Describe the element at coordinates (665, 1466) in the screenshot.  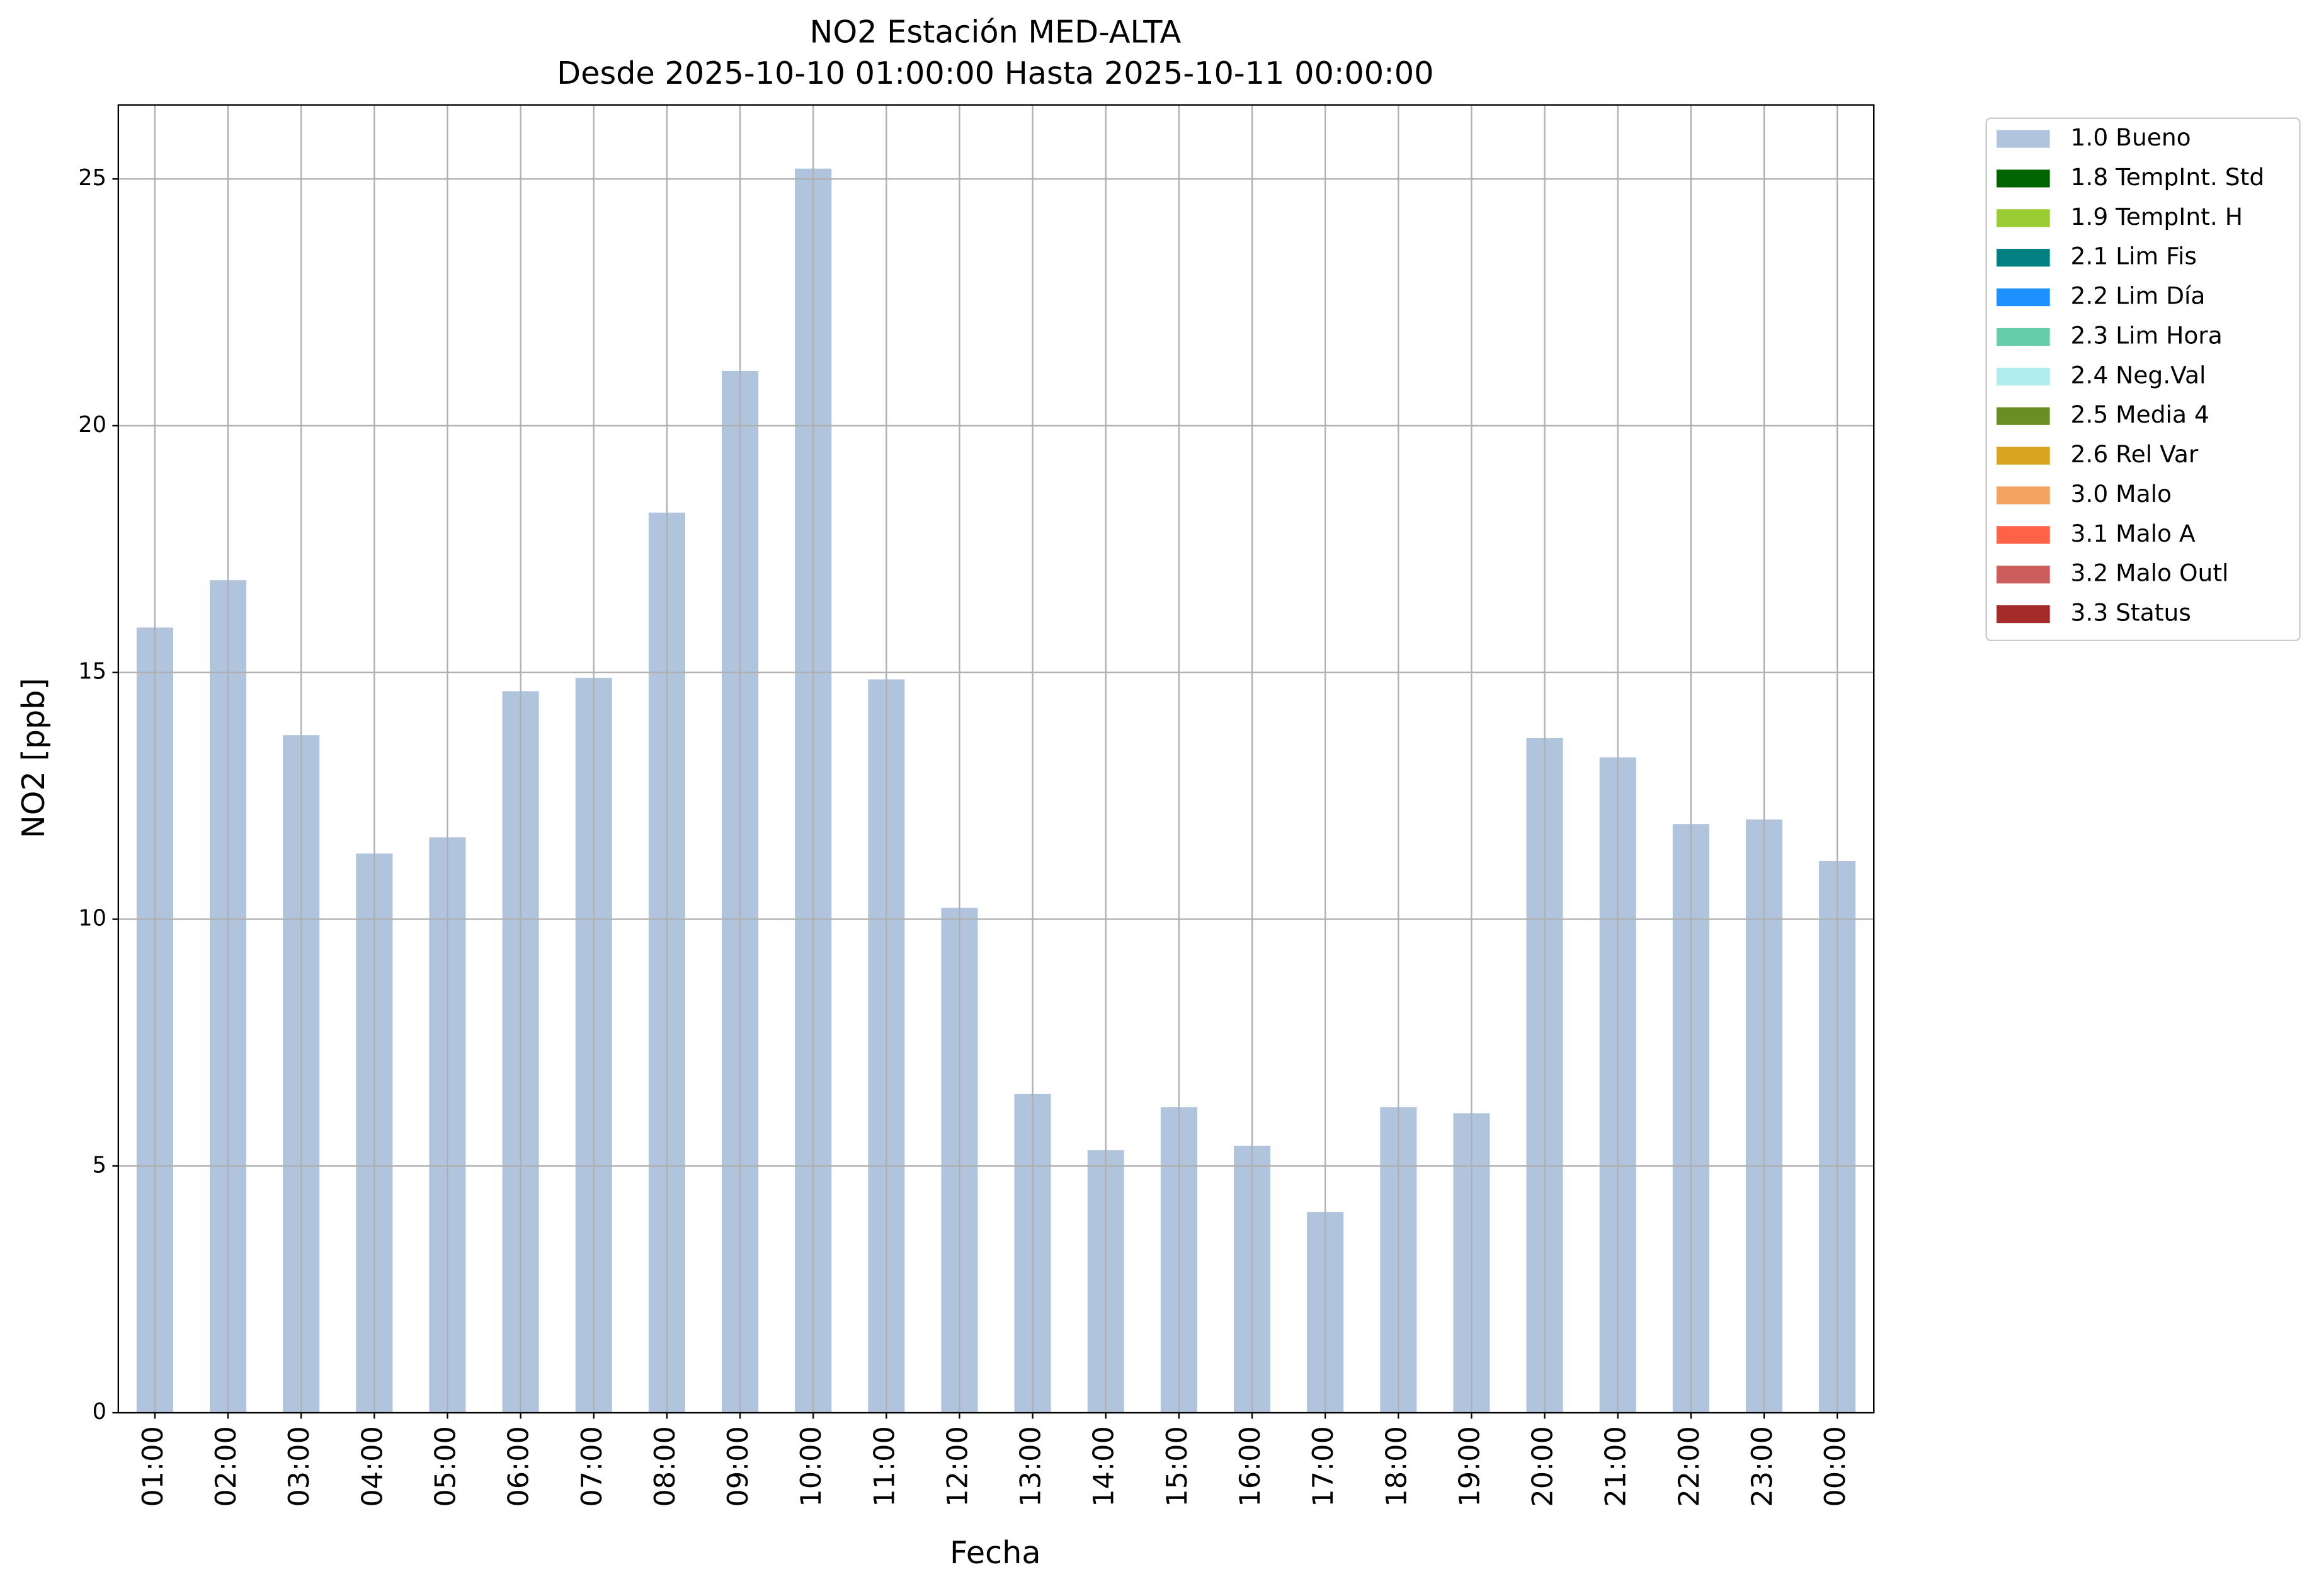
I see `x-tick-label: 08:00` at that location.